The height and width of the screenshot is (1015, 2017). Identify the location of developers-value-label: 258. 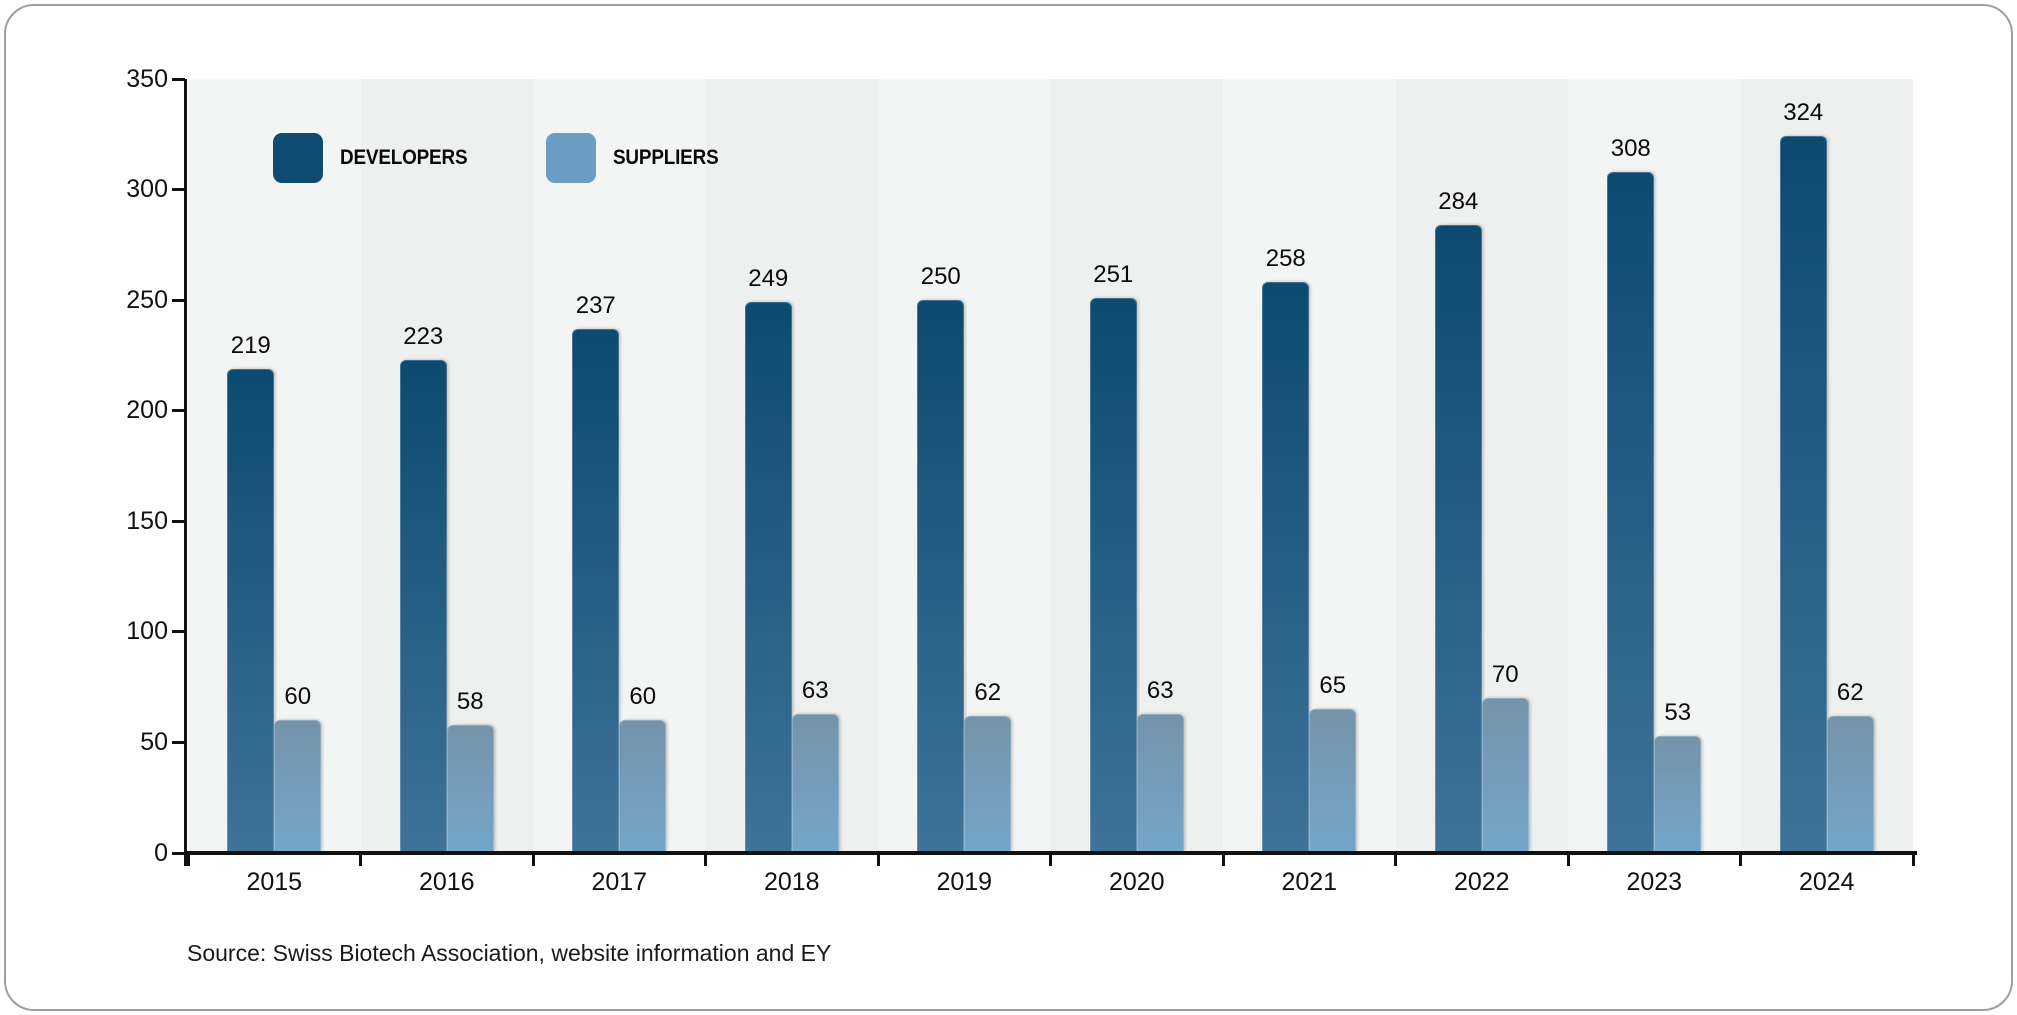
(1285, 259).